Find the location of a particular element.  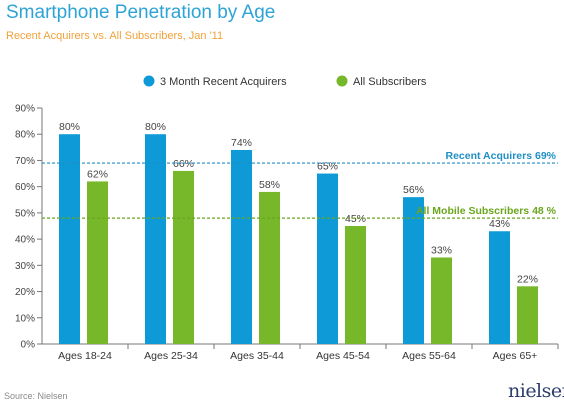

y-tick-label: 50% is located at coordinates (25, 213).